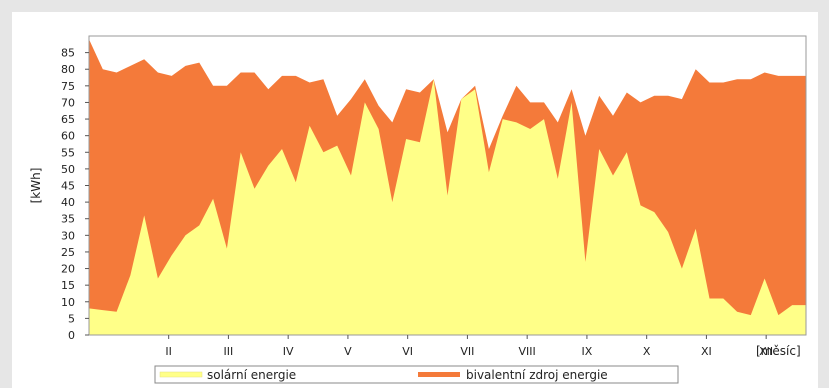 The image size is (829, 388). I want to click on y-tick-label: 80, so click(68, 69).